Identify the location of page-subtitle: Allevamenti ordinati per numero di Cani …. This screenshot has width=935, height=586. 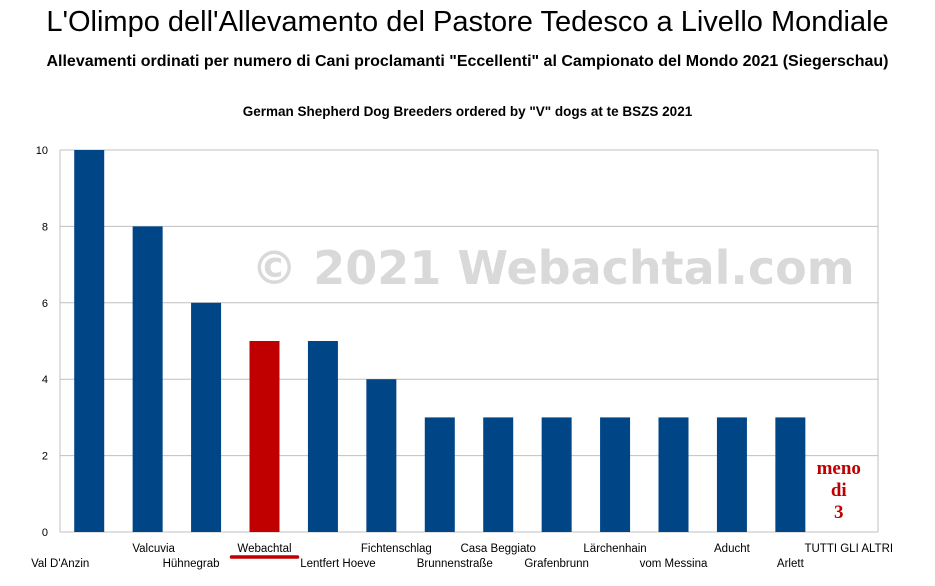
(467, 61).